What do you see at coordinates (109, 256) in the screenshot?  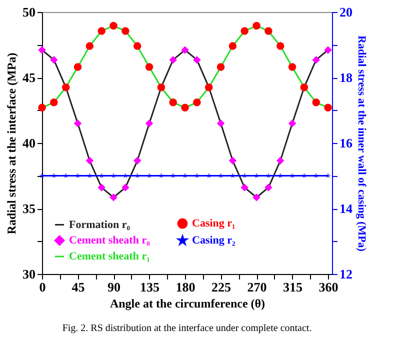 I see `legend-label: Cement sheath r₁` at bounding box center [109, 256].